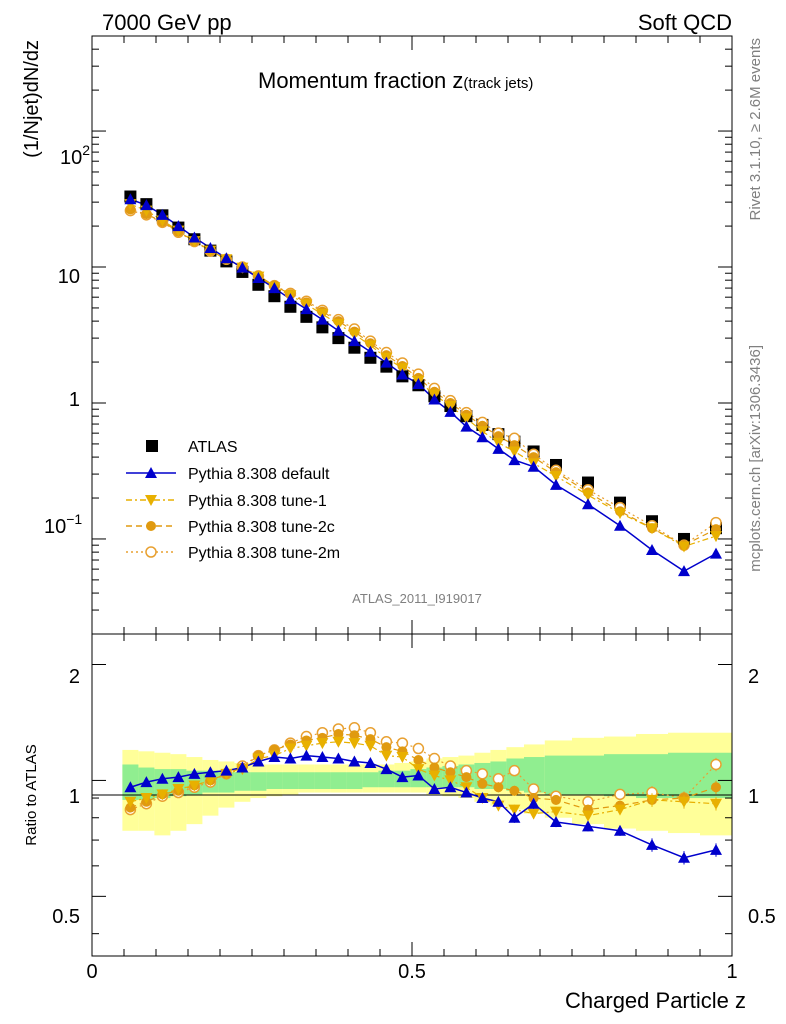 This screenshot has width=786, height=1024. I want to click on ytick-label-1: 1, so click(74, 400).